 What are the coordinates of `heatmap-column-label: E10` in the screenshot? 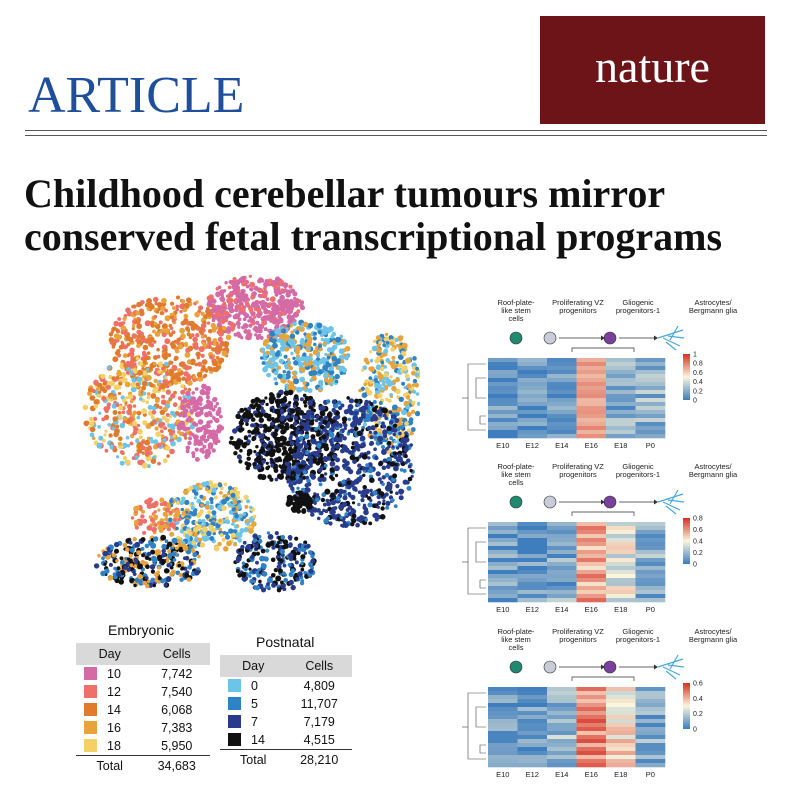 It's located at (502, 445).